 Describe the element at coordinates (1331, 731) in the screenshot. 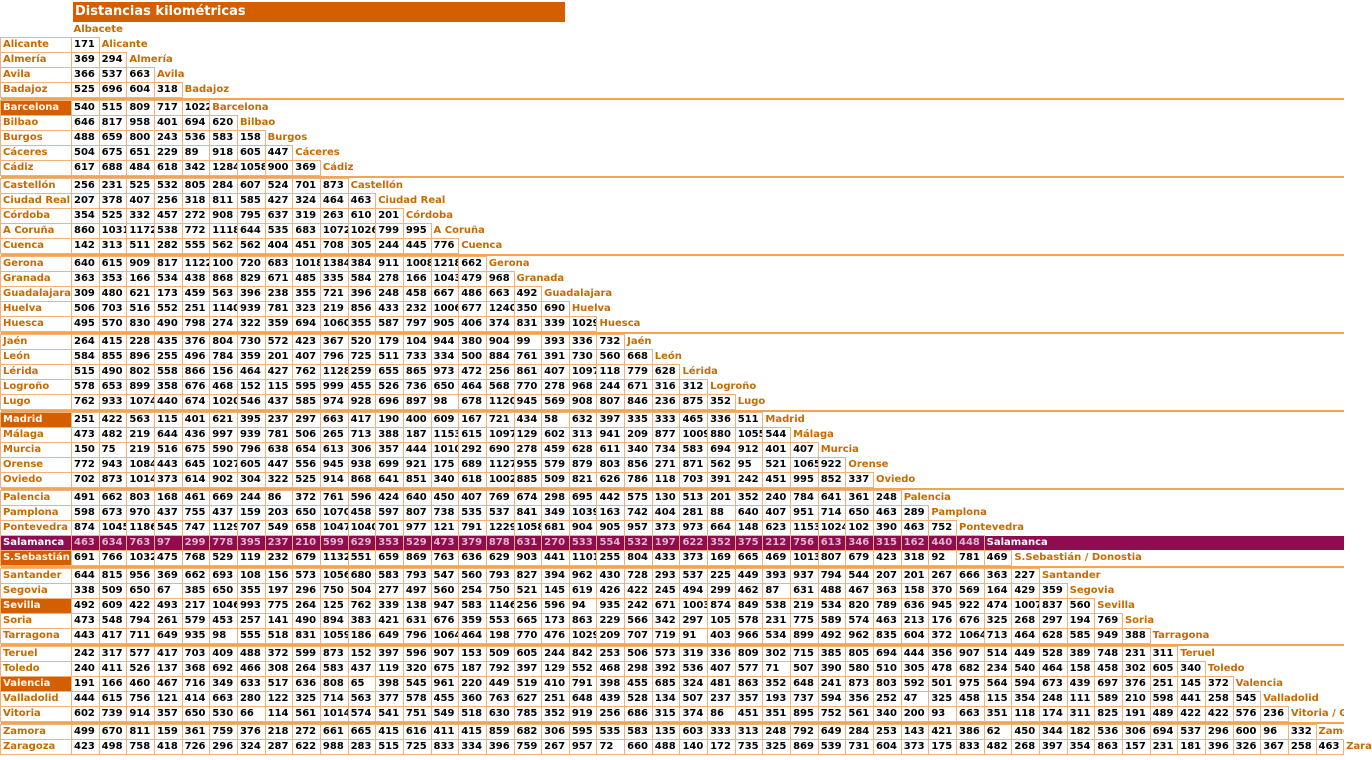

I see `diagonal-city-label: Zamora` at that location.